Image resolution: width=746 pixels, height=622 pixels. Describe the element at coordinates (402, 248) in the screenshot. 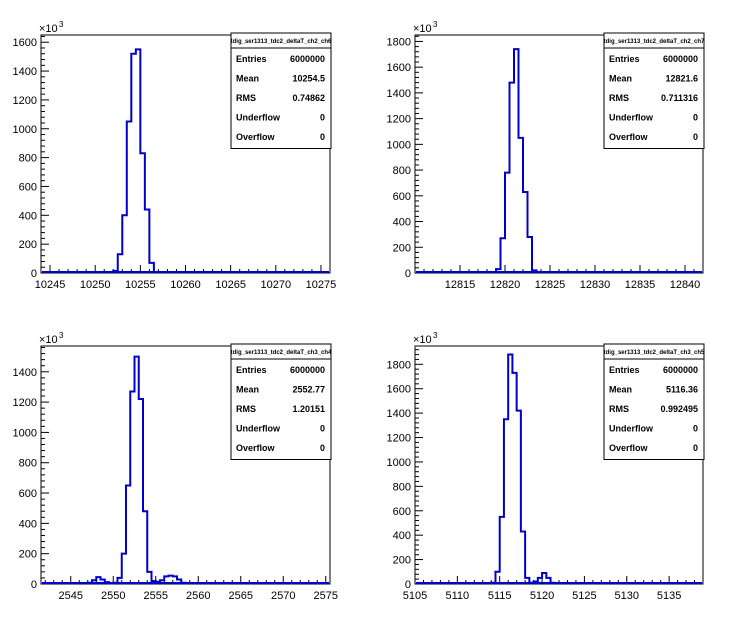

I see `y-tick-label: 200` at that location.